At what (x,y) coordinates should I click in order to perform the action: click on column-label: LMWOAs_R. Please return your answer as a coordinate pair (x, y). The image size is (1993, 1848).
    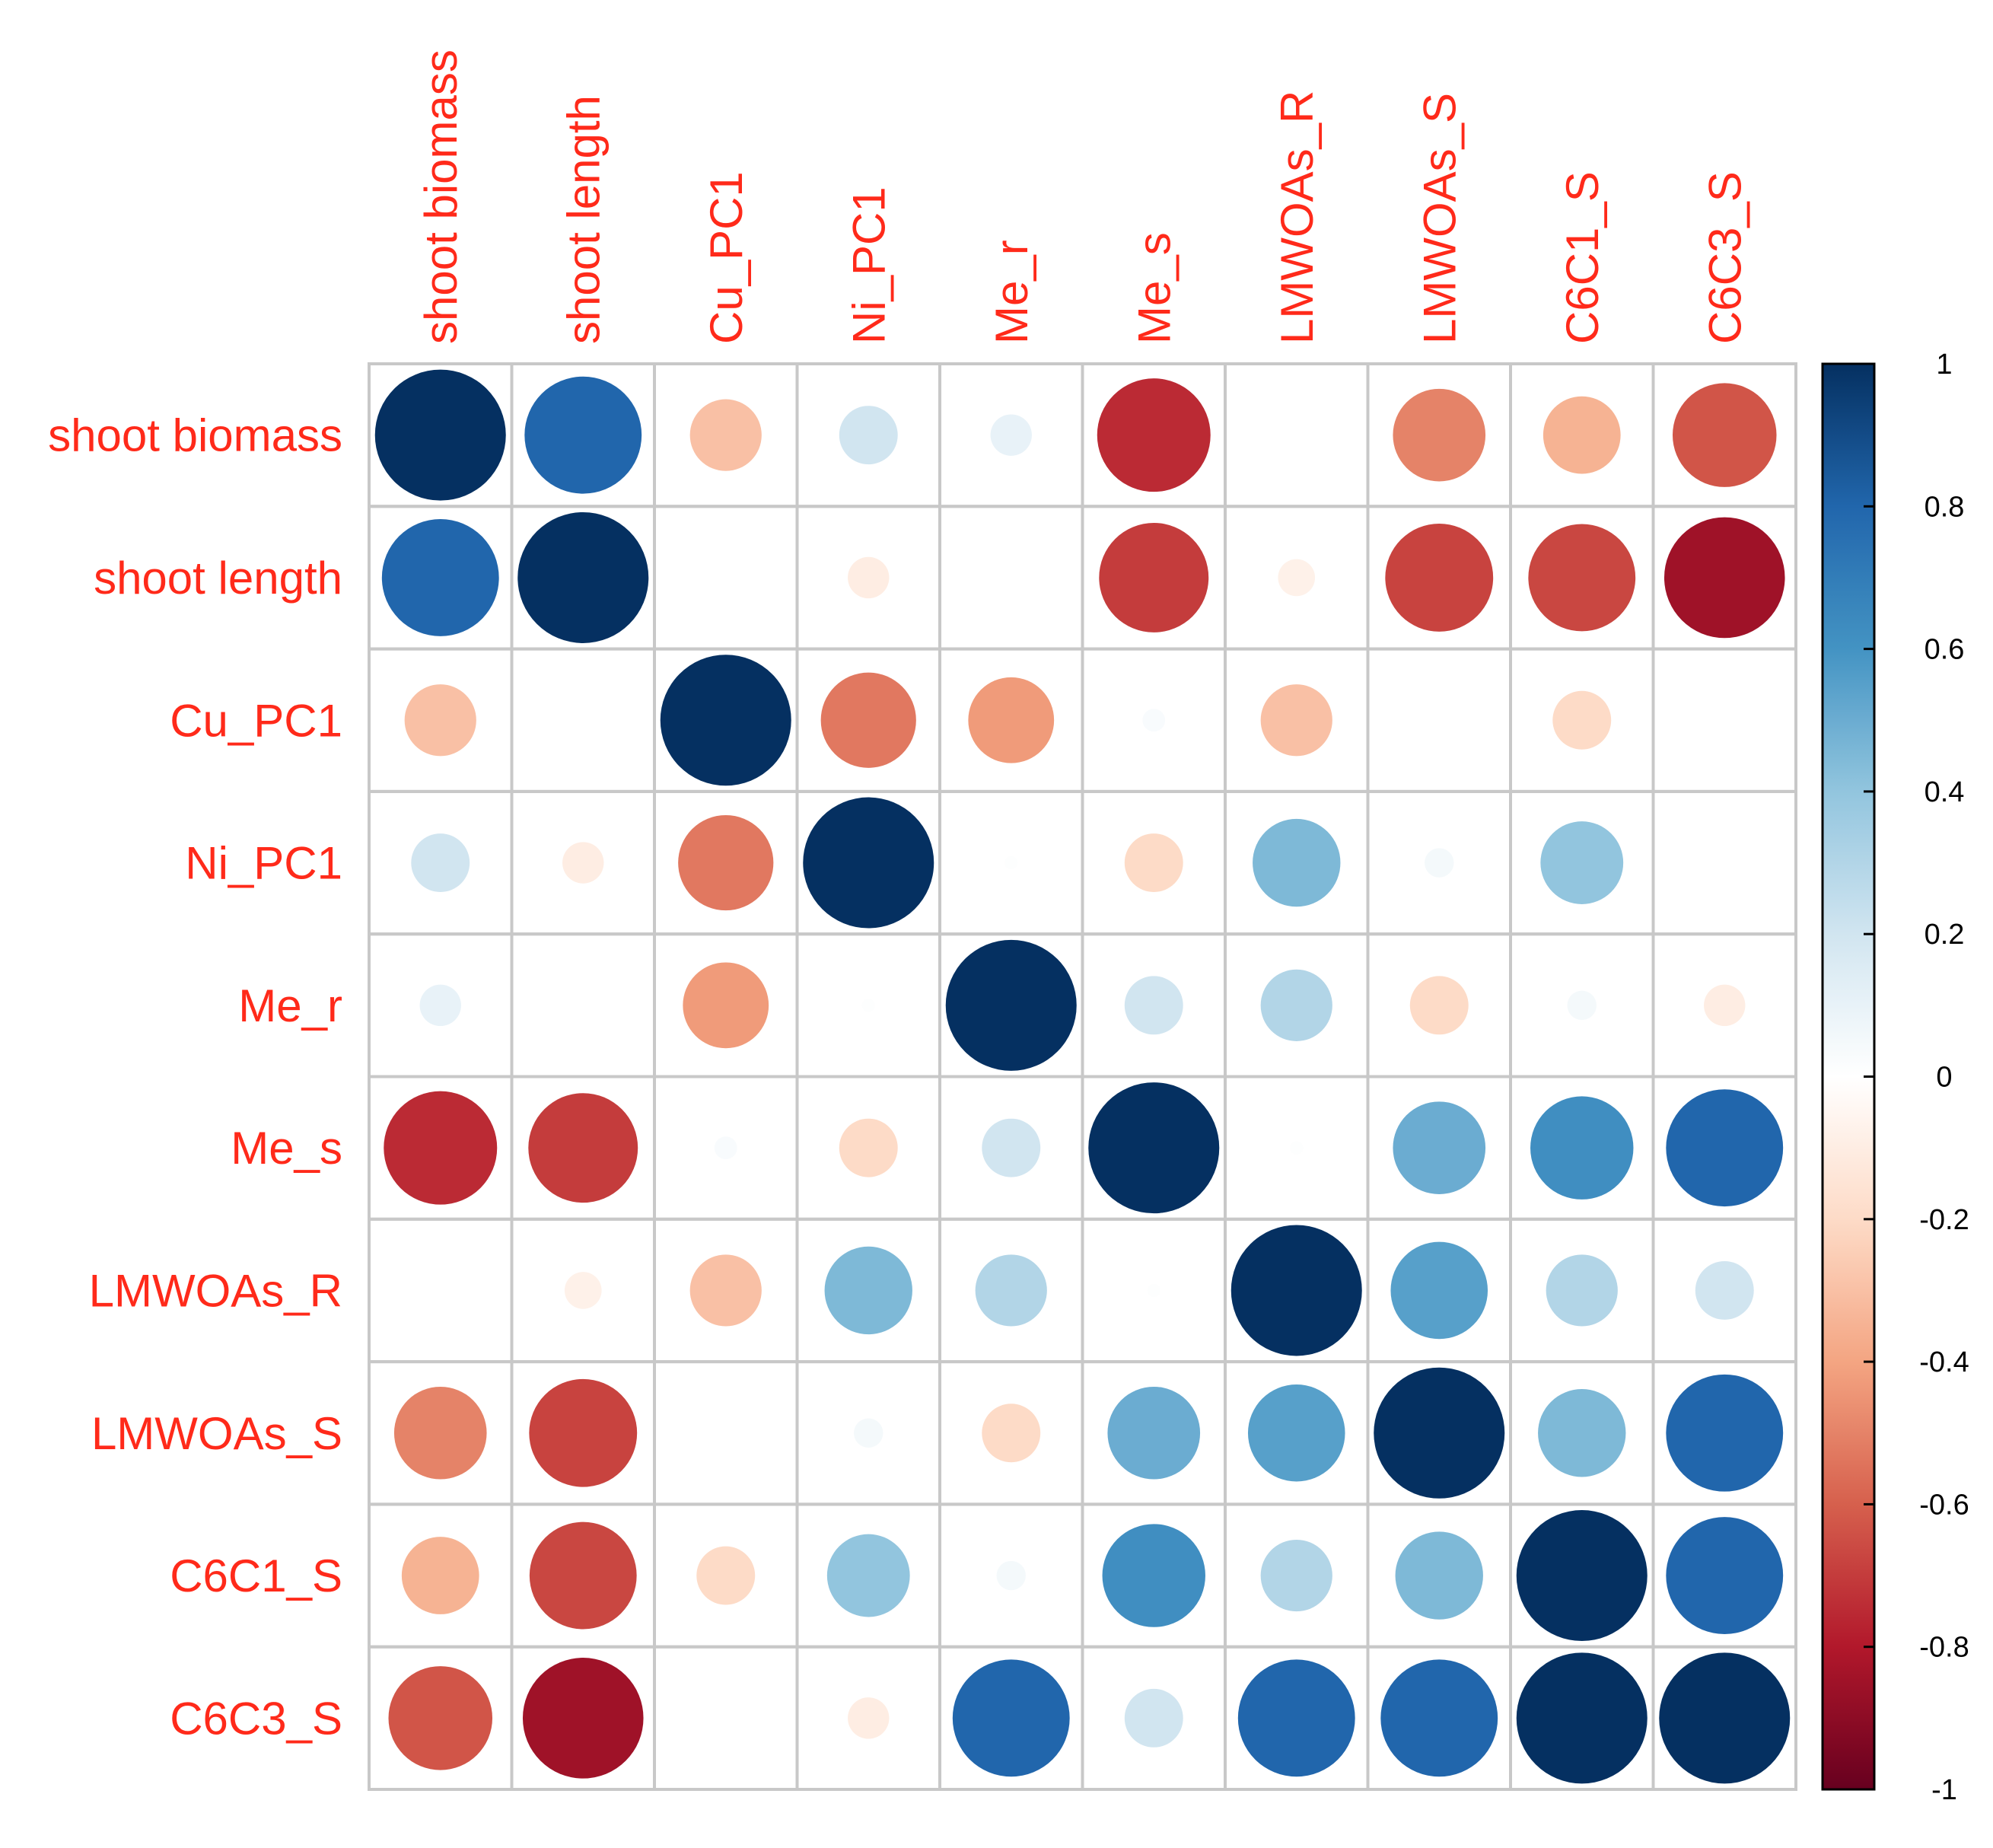
    Looking at the image, I should click on (1298, 217).